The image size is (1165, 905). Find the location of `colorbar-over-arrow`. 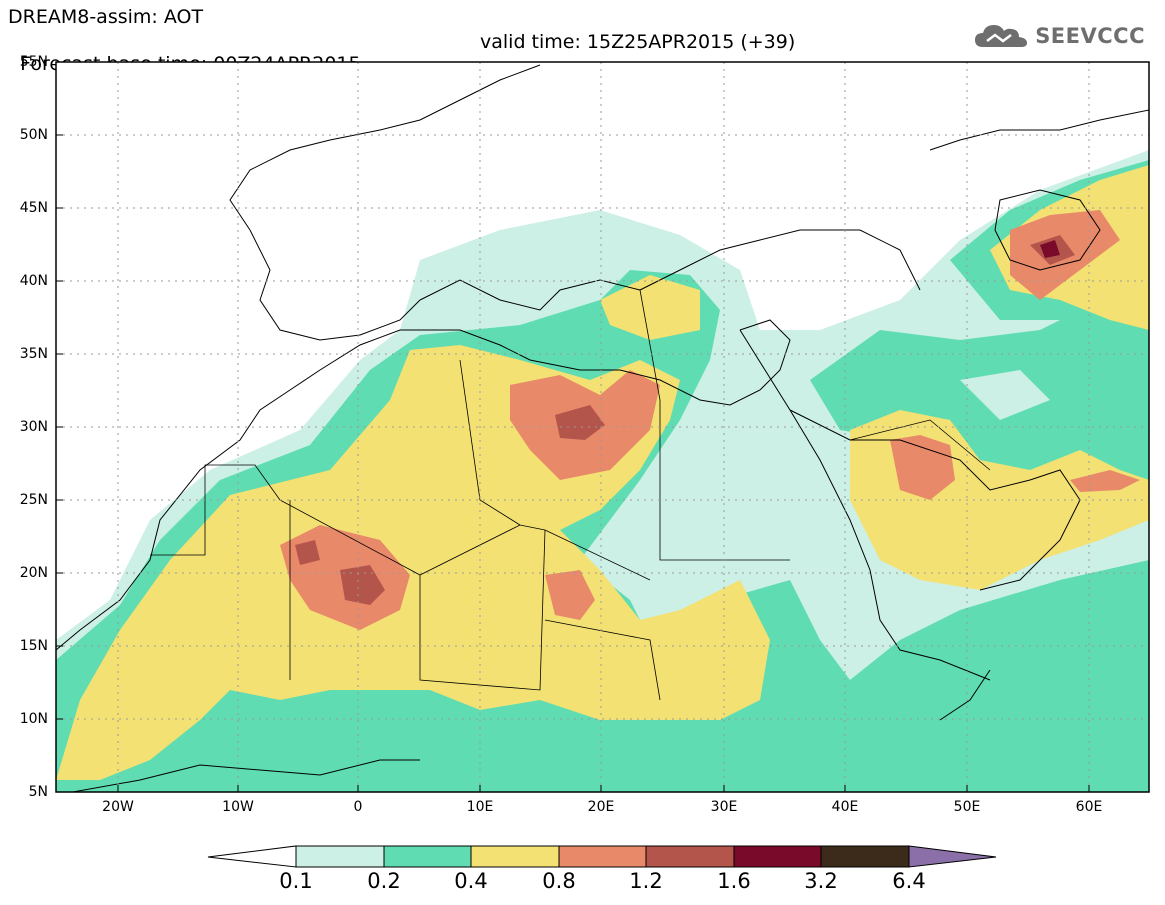

colorbar-over-arrow is located at coordinates (952, 856).